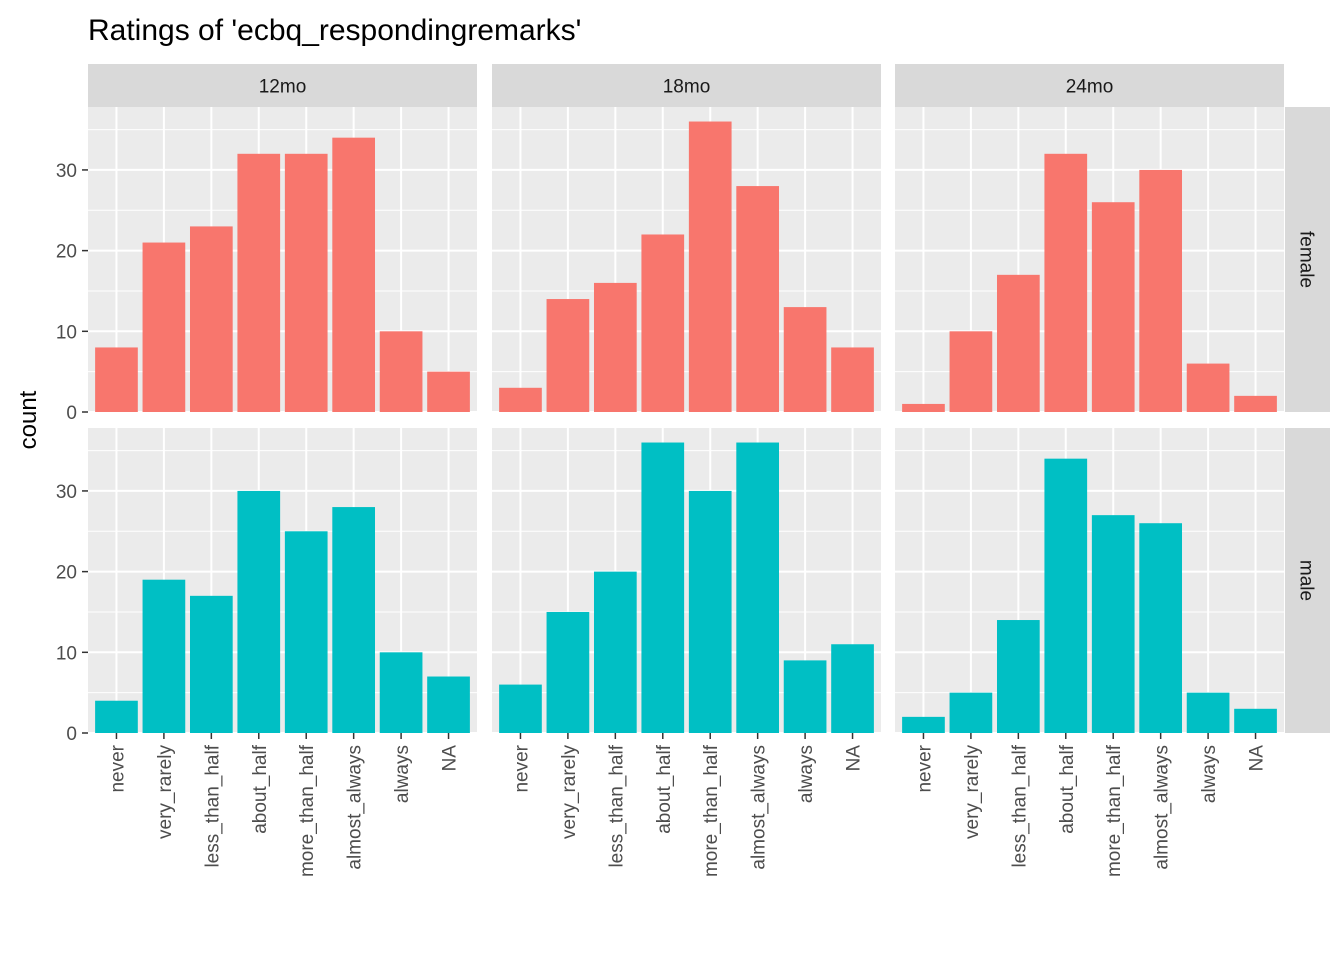 This screenshot has width=1344, height=960. What do you see at coordinates (805, 696) in the screenshot?
I see `bar-male-18mo-always` at bounding box center [805, 696].